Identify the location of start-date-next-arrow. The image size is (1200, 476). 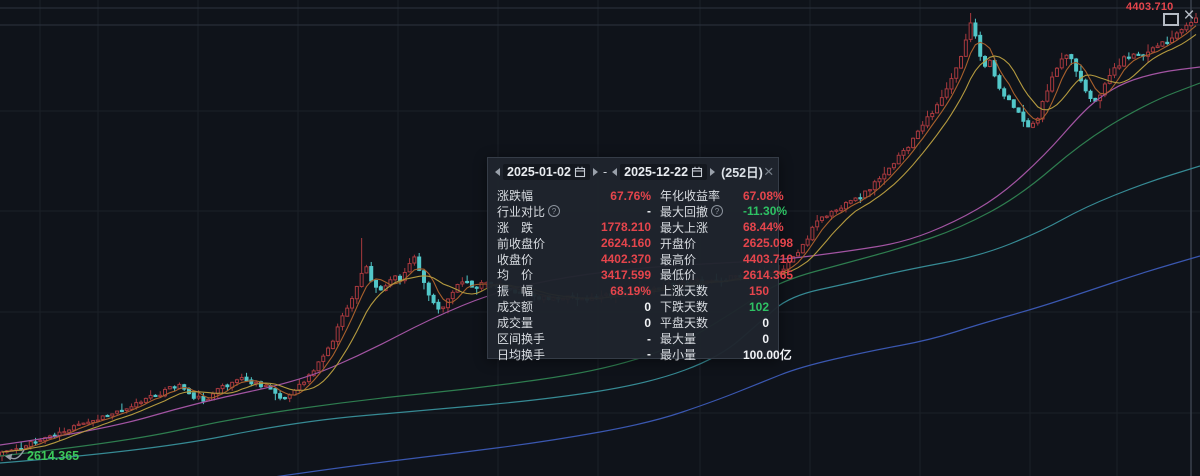
(595, 171).